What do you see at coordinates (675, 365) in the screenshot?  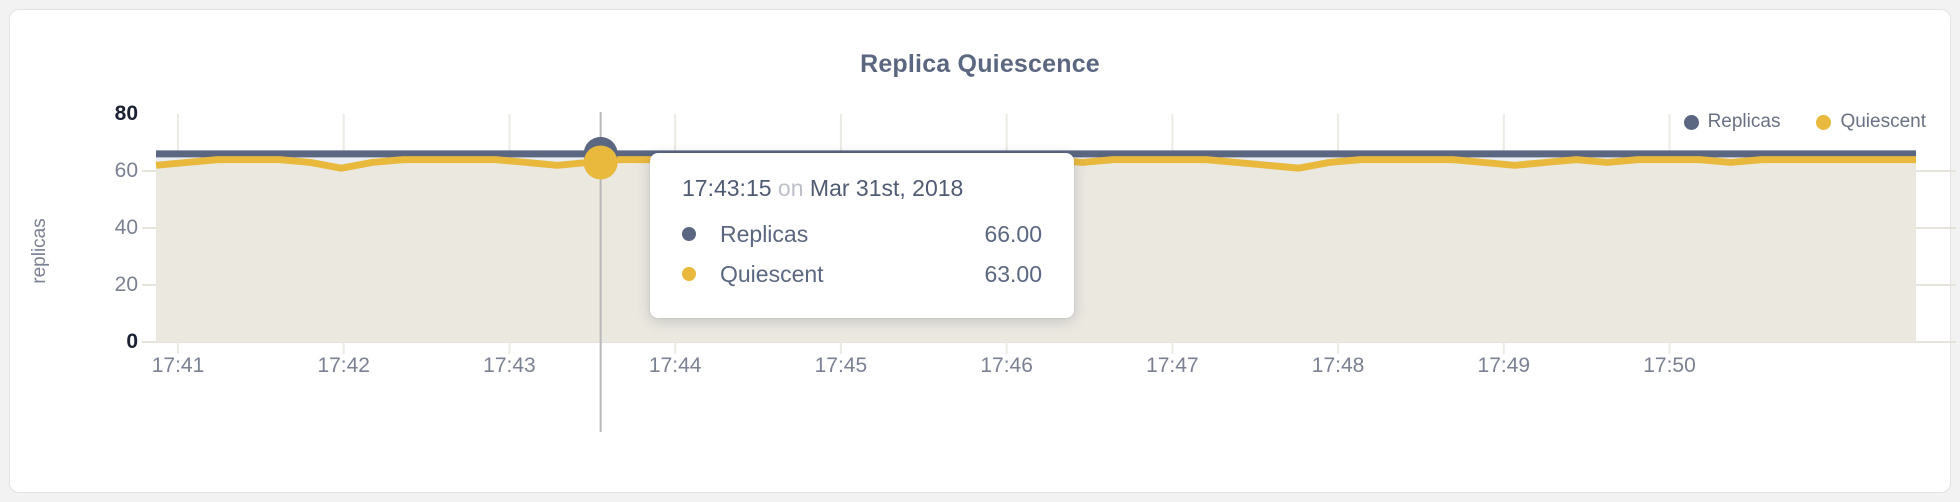 I see `x-tick-label: 17:44` at bounding box center [675, 365].